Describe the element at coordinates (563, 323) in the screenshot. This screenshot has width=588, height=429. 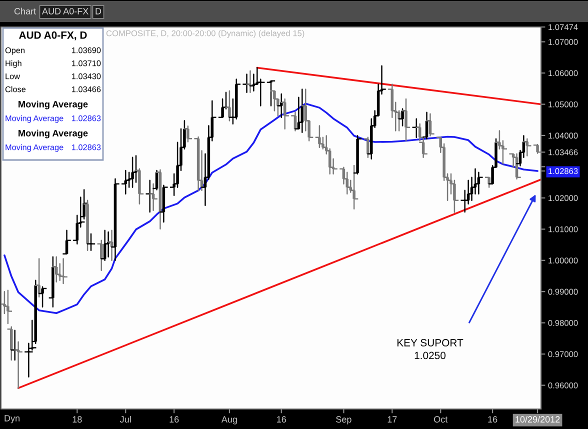
I see `y-tick-label: 0.98000` at that location.